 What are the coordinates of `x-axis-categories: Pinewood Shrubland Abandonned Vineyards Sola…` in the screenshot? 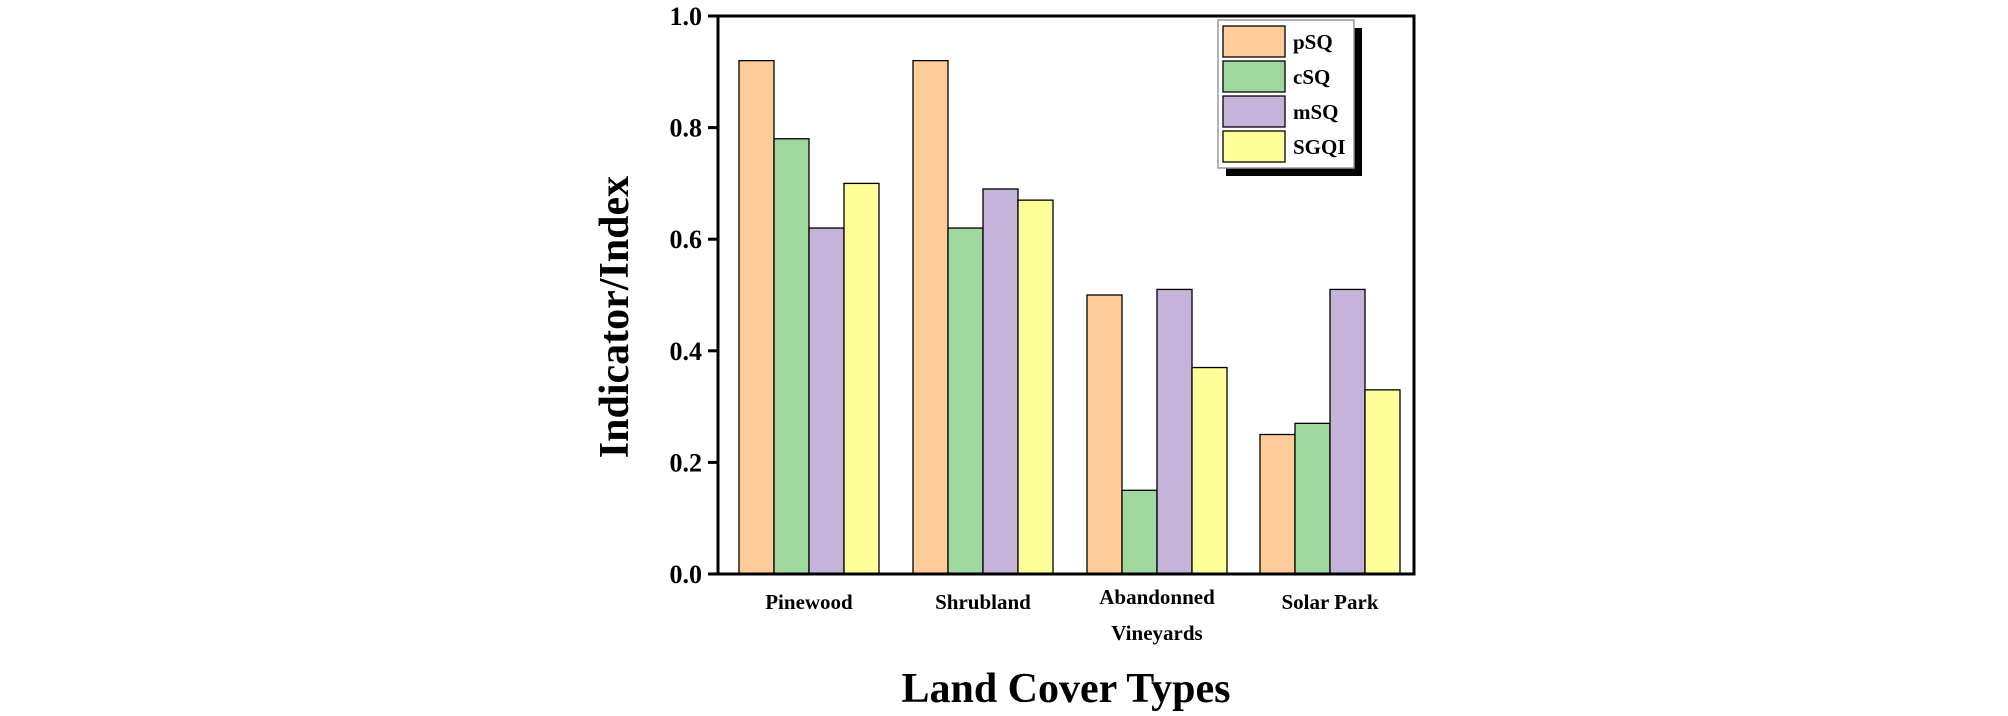 It's located at (1072, 615).